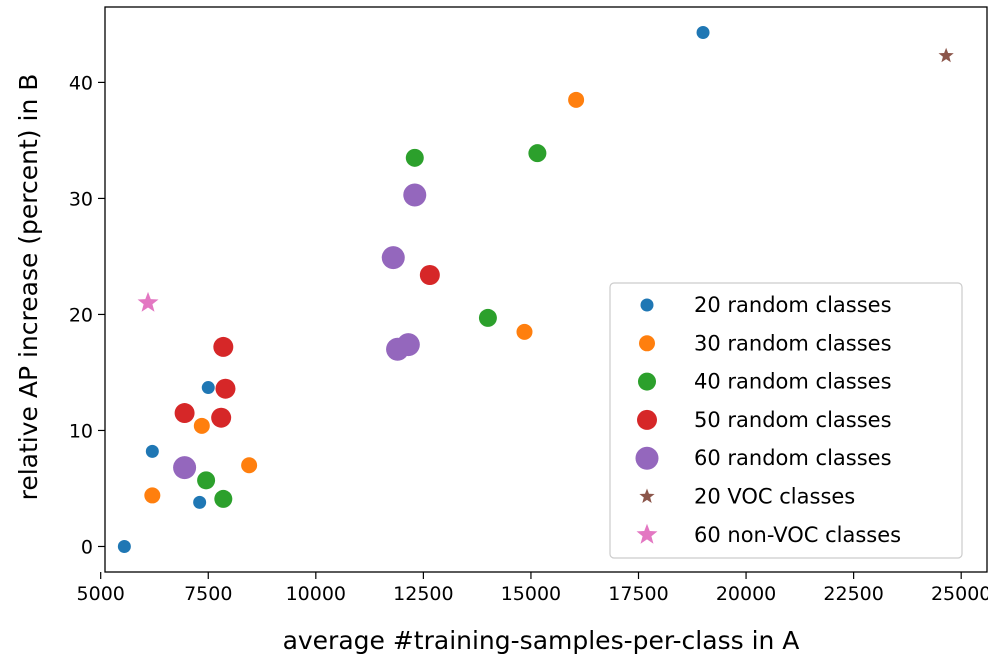 This screenshot has width=988, height=655. Describe the element at coordinates (101, 594) in the screenshot. I see `x-tick-label: 5000` at that location.